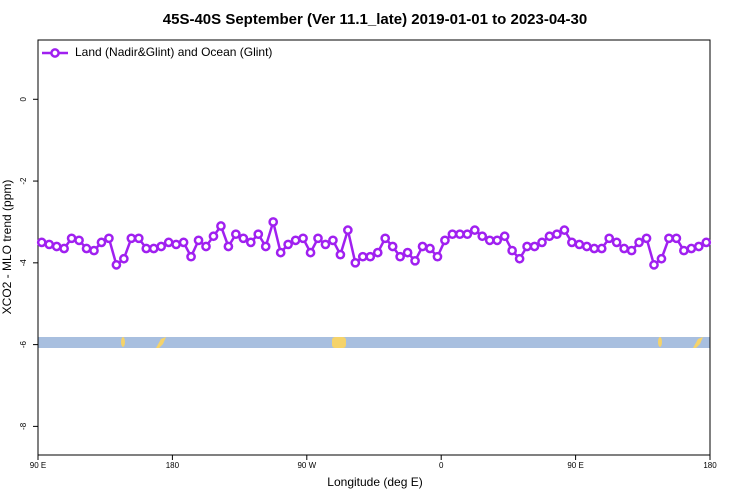  I want to click on y-tick-label: 0, so click(23, 99).